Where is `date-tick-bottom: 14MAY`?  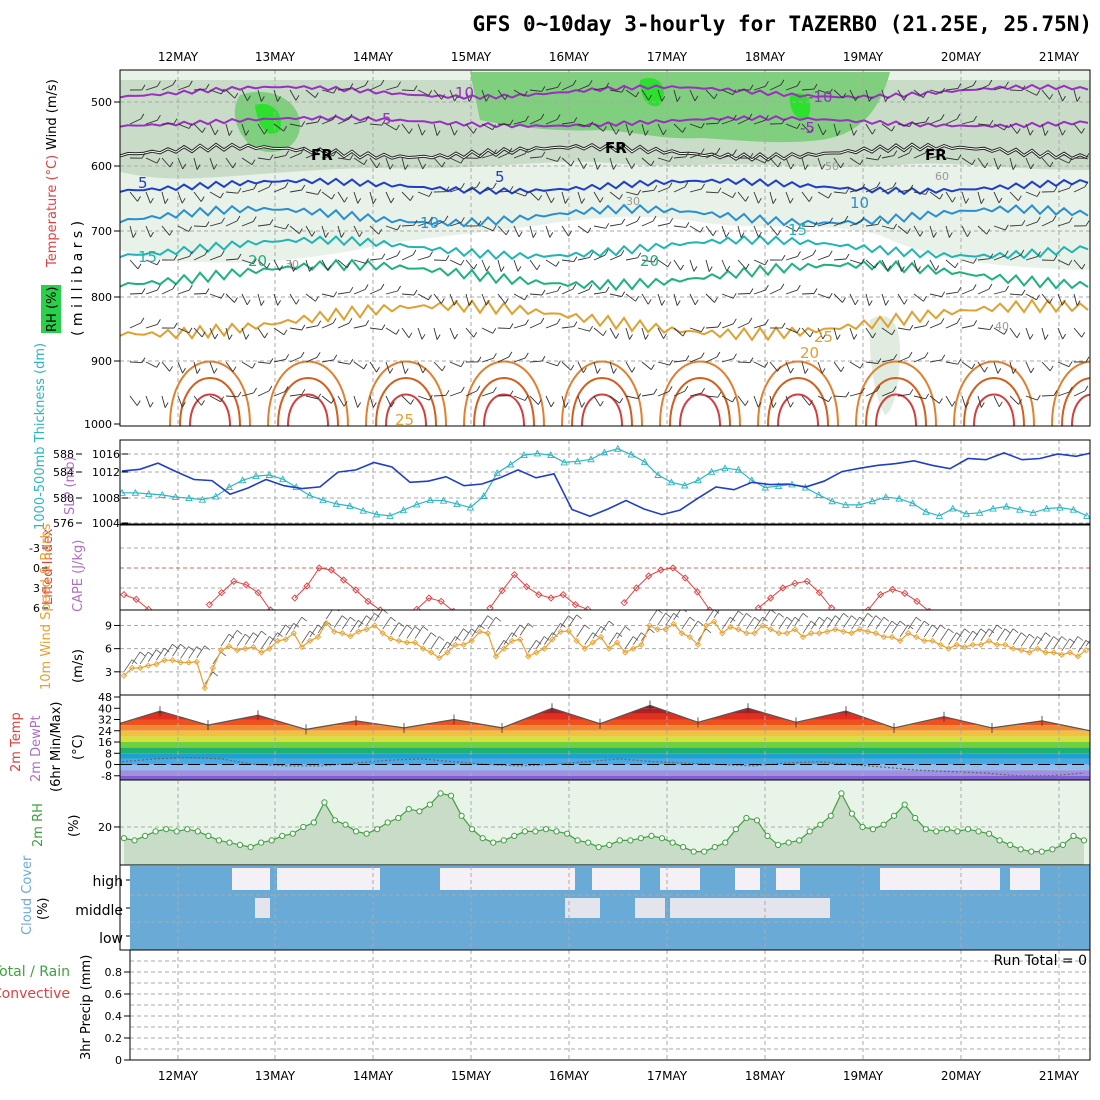
date-tick-bottom: 14MAY is located at coordinates (373, 1076).